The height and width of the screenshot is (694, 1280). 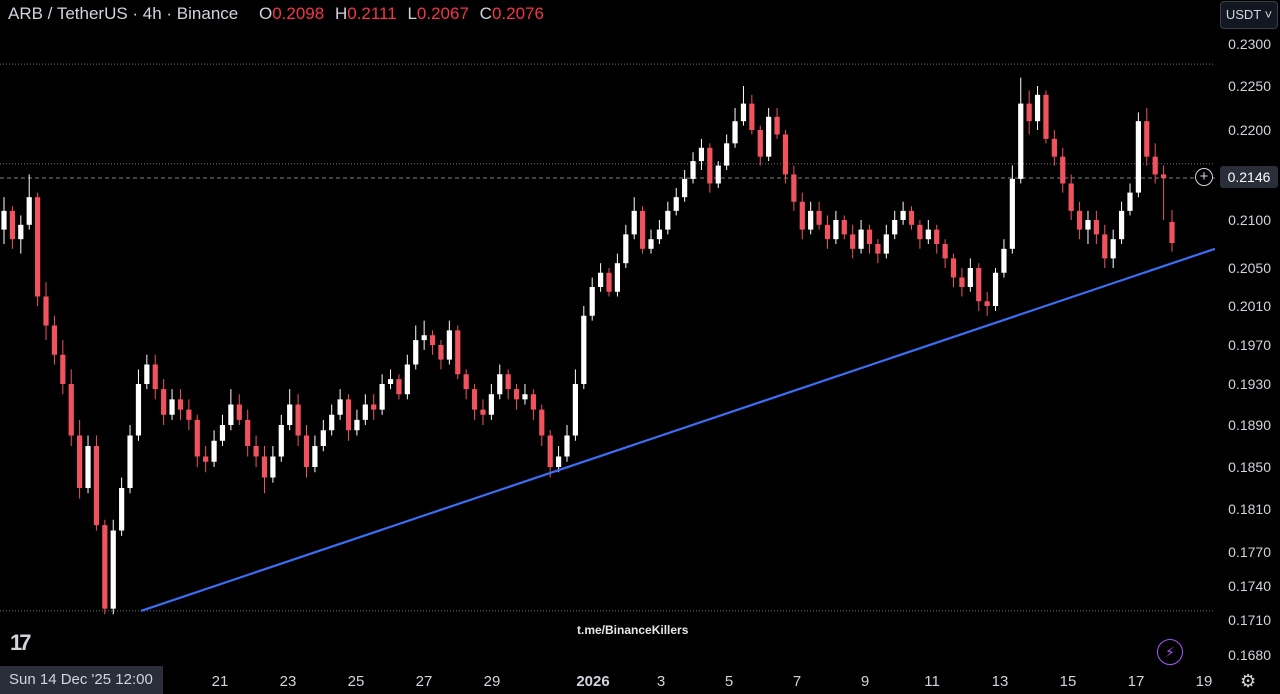 I want to click on price-tick-label: 0.2050, so click(x=1249, y=268).